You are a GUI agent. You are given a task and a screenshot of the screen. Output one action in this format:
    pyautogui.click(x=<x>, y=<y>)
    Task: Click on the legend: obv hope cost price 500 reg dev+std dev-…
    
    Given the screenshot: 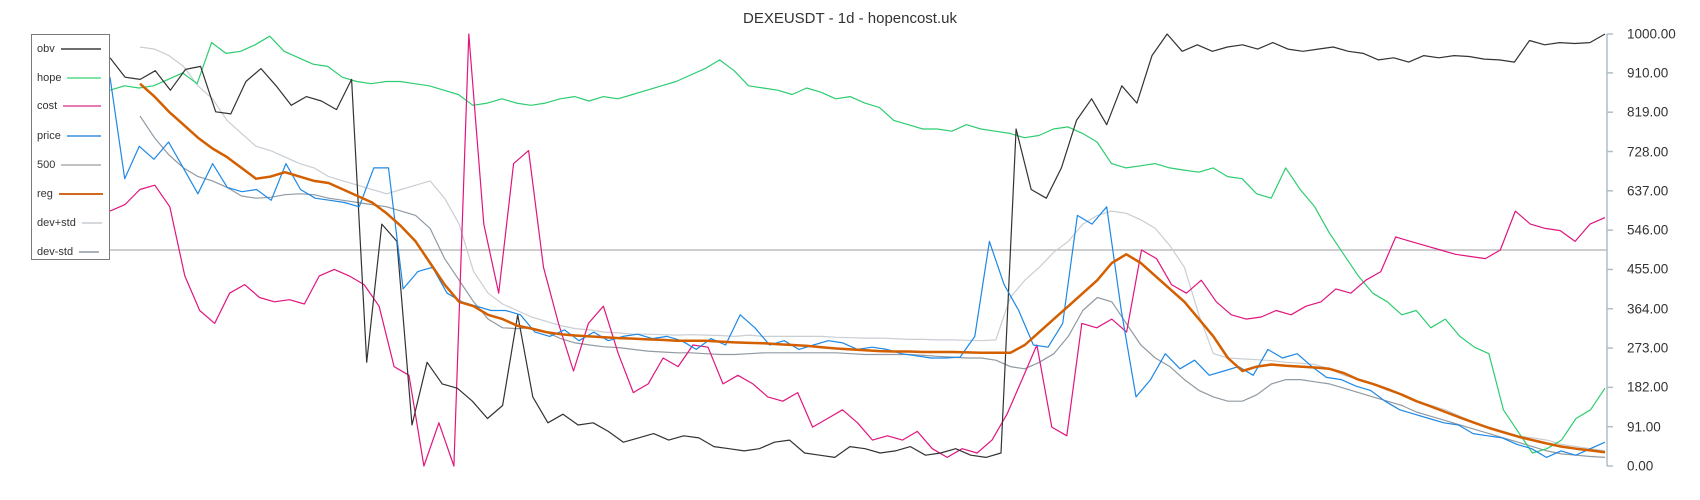 What is the action you would take?
    pyautogui.click(x=70, y=147)
    